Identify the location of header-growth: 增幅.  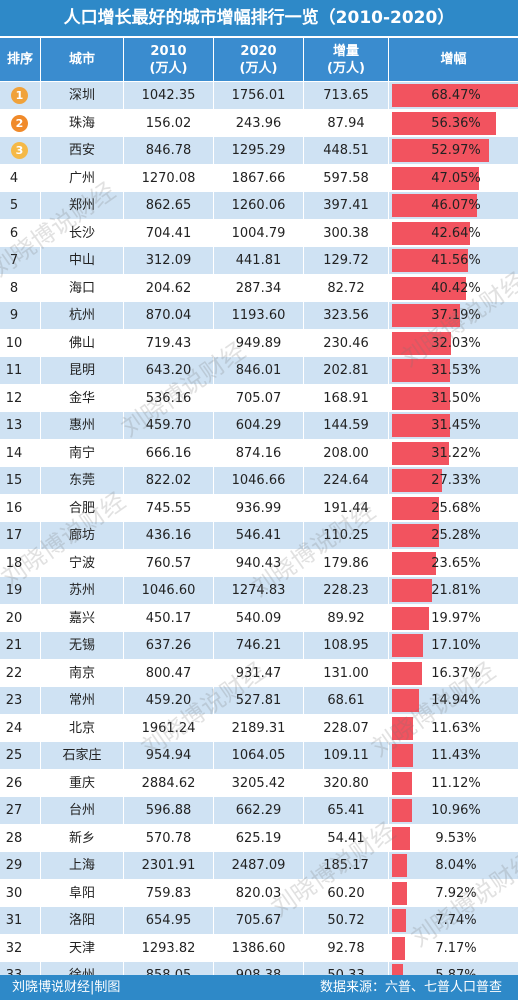
(453, 59).